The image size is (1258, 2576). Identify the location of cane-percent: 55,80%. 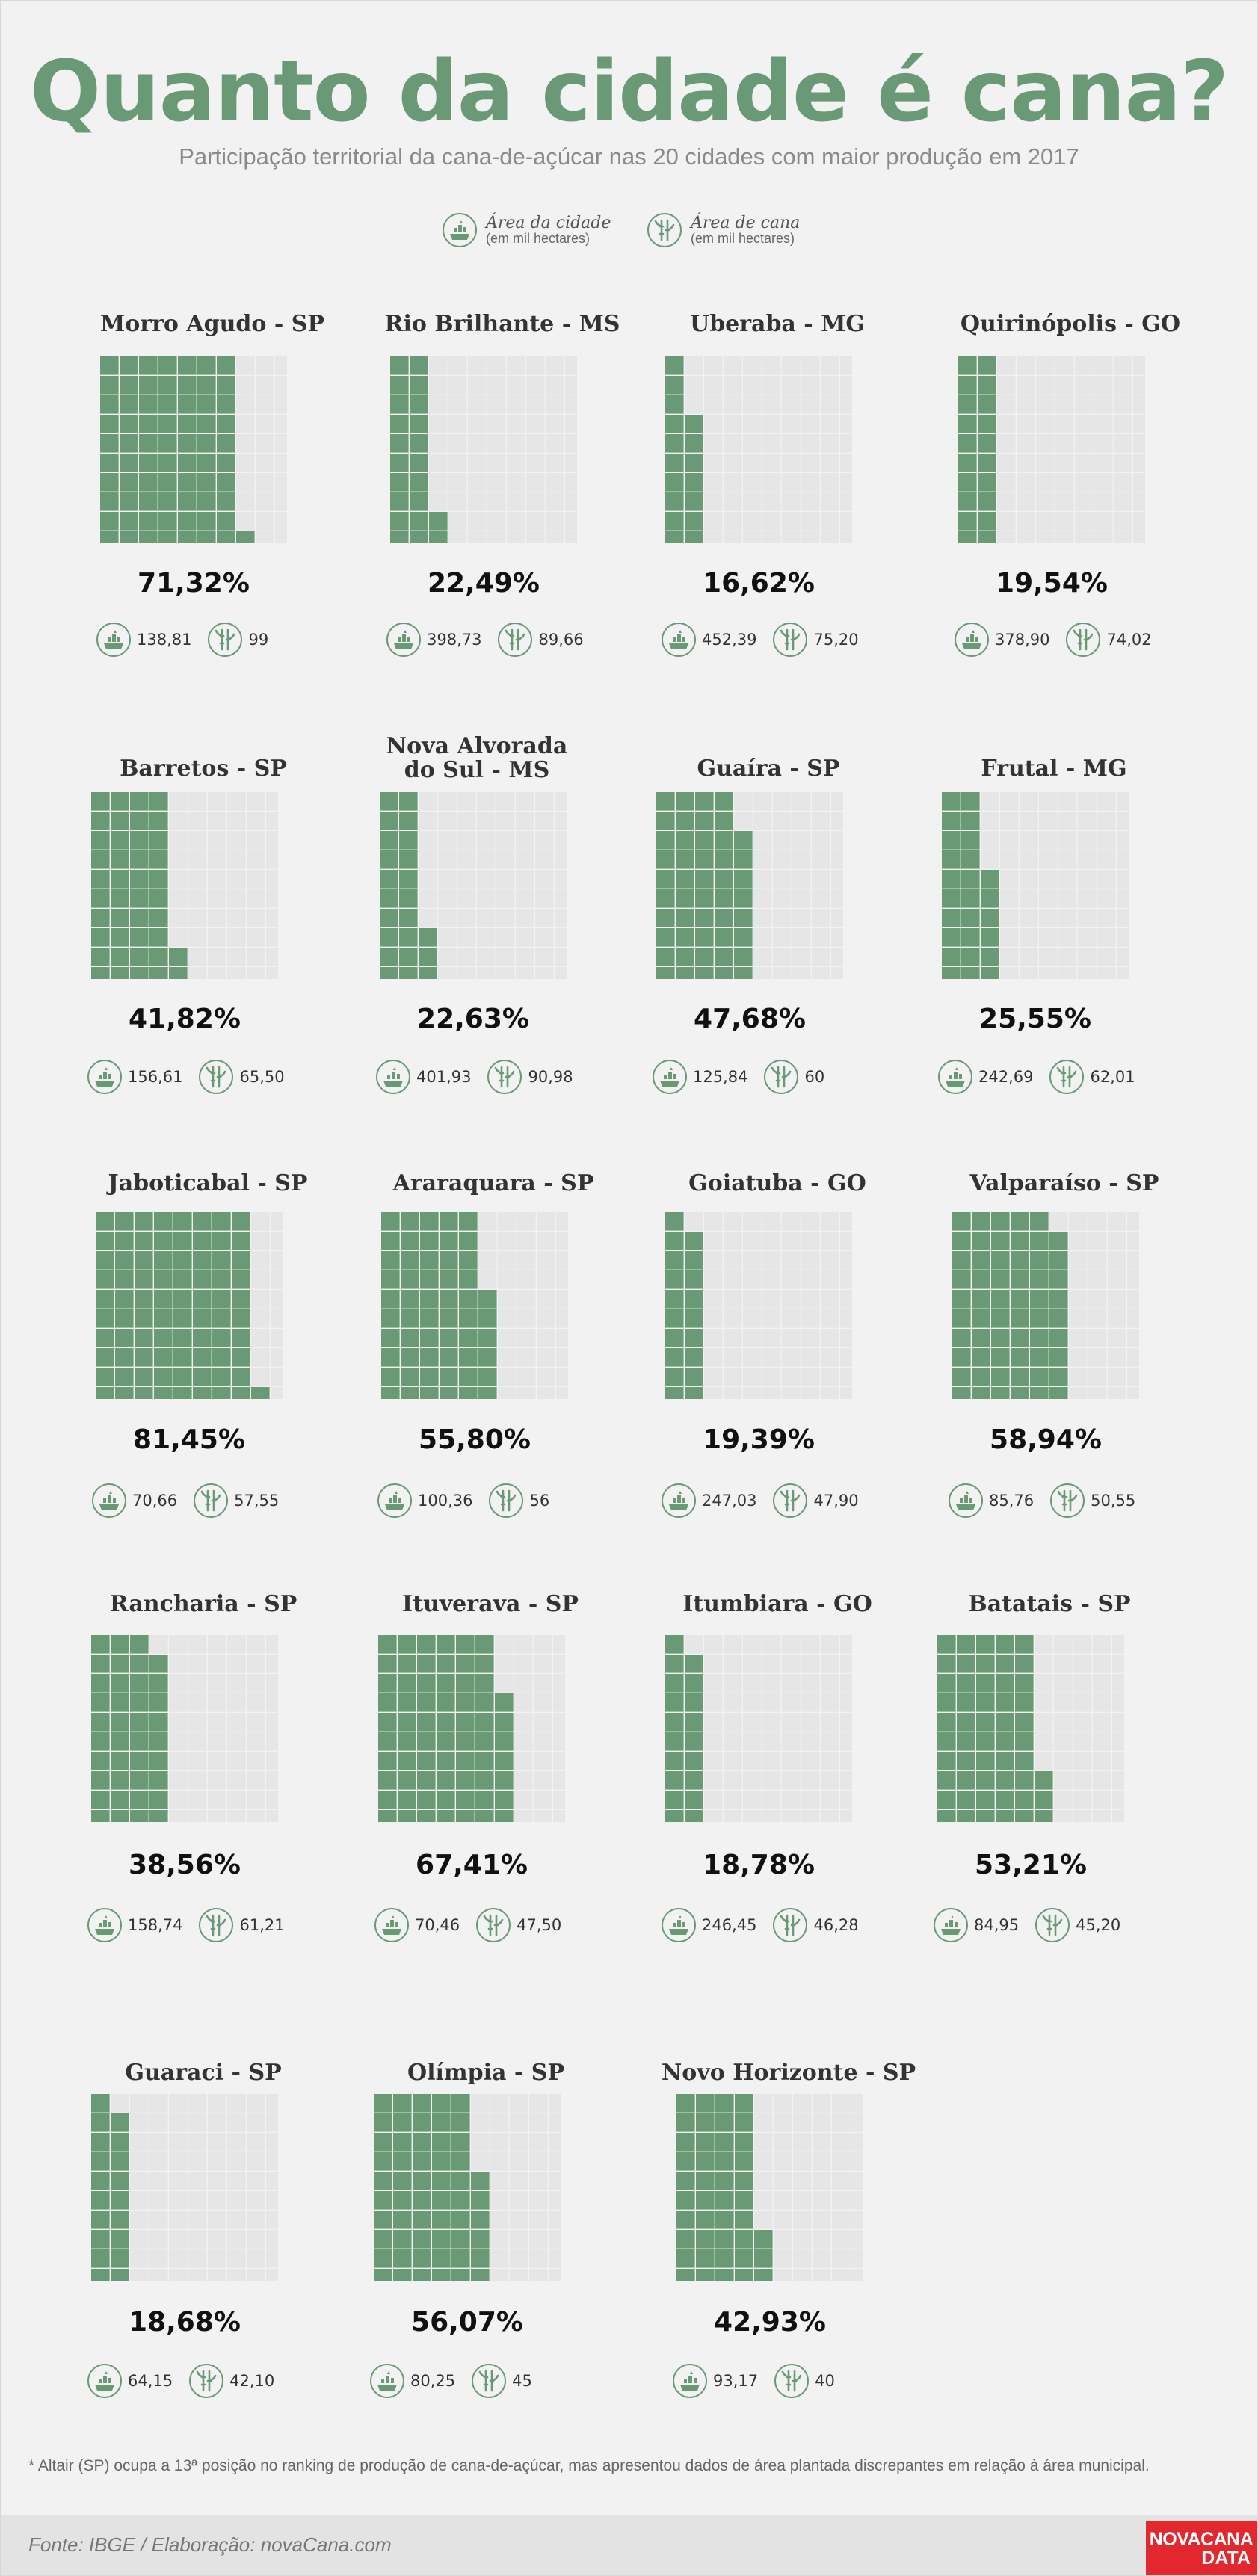
(475, 1440).